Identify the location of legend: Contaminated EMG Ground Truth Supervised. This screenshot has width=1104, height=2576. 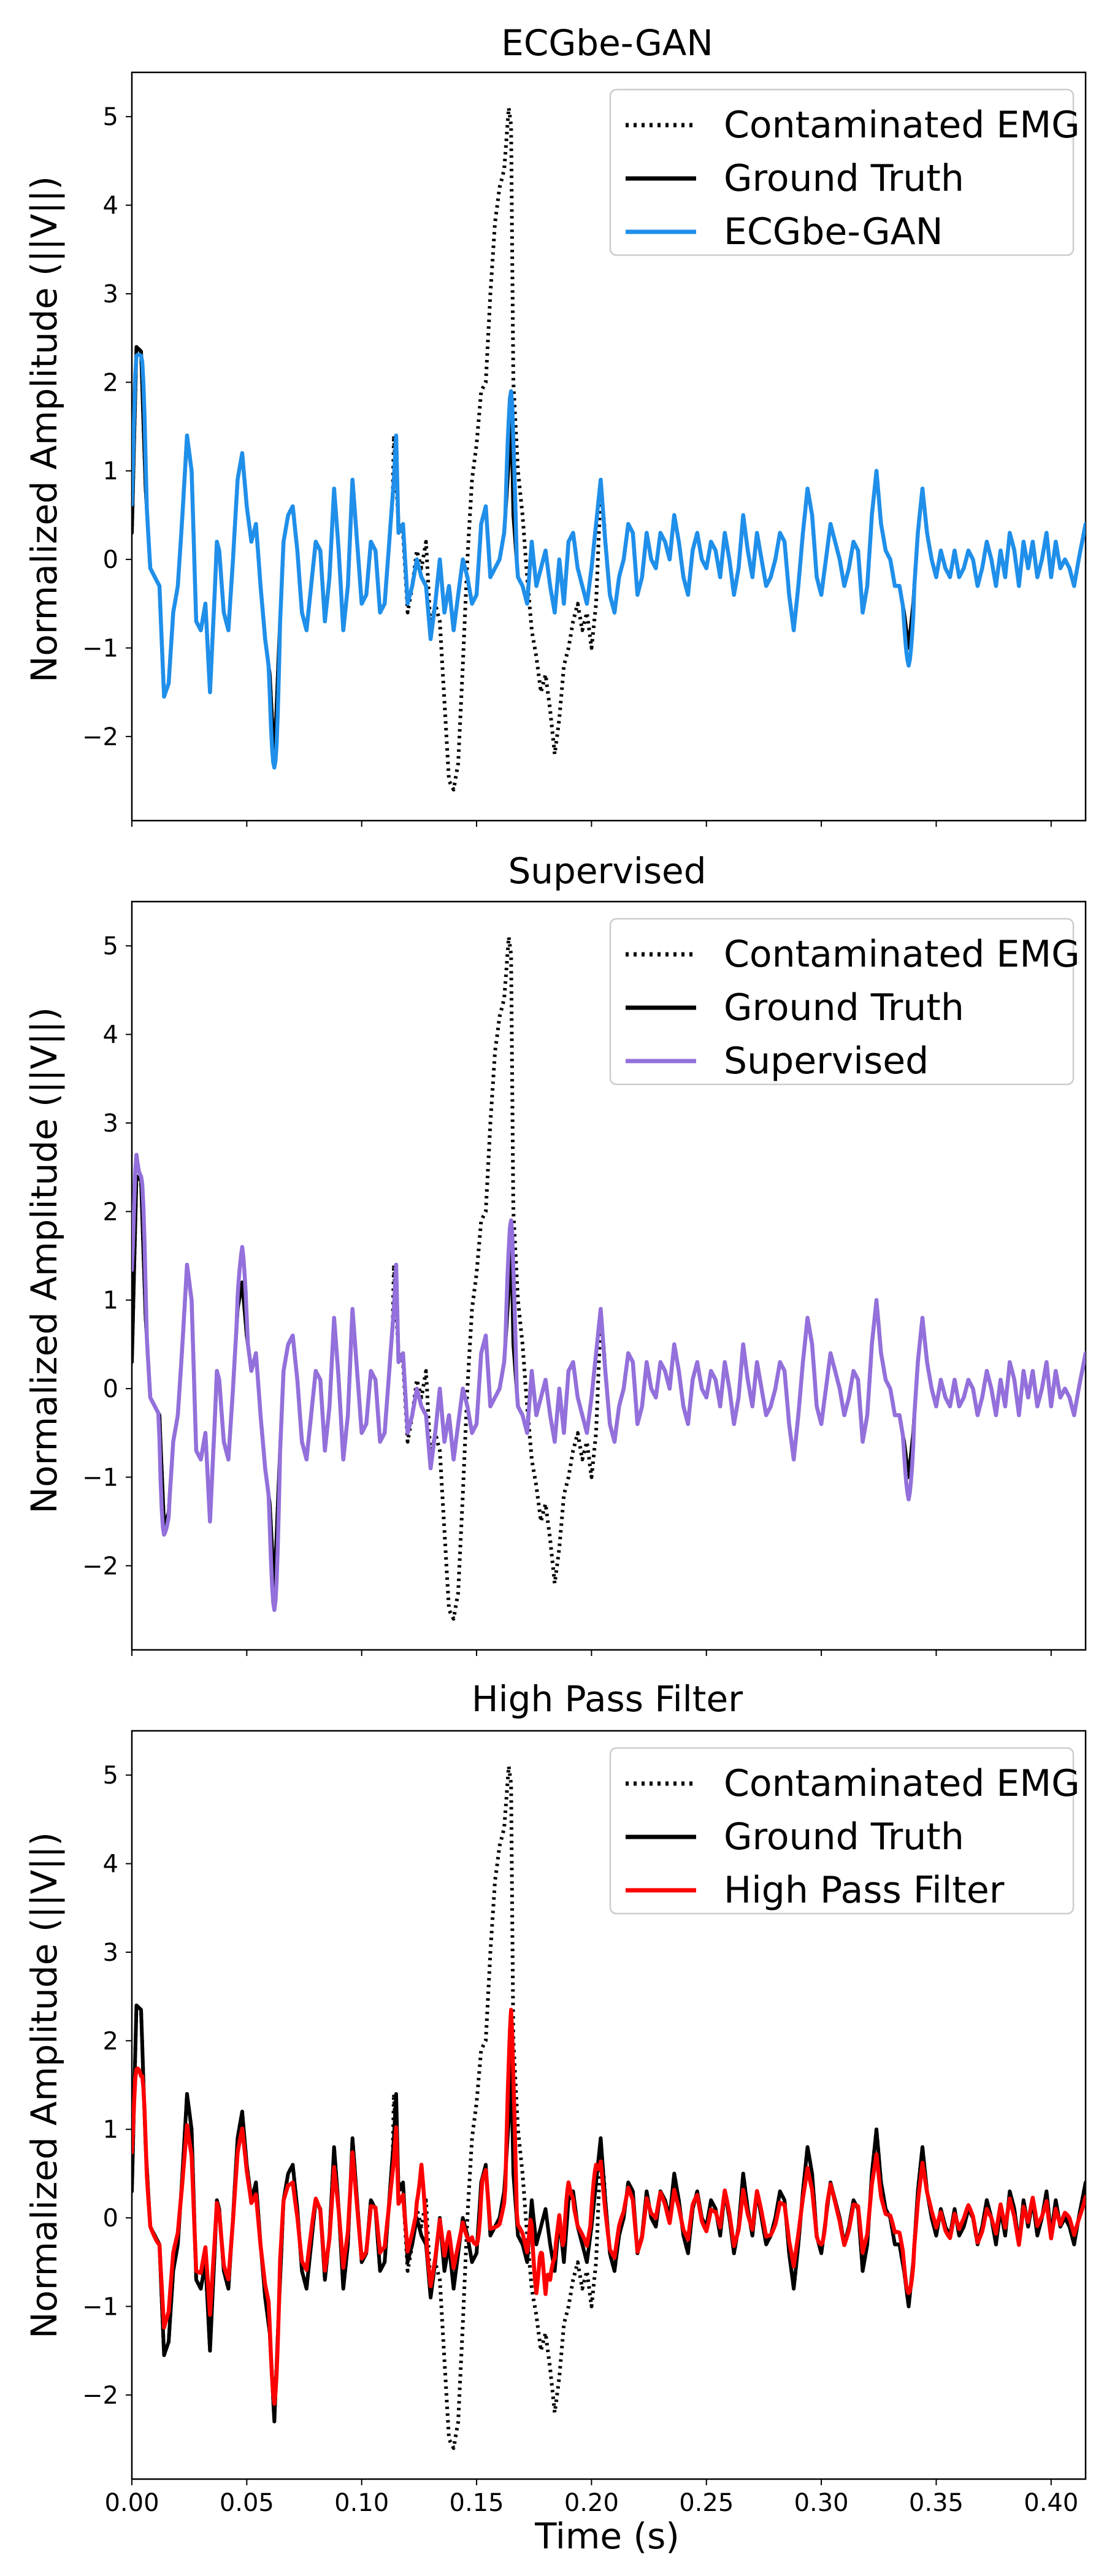
(844, 1002).